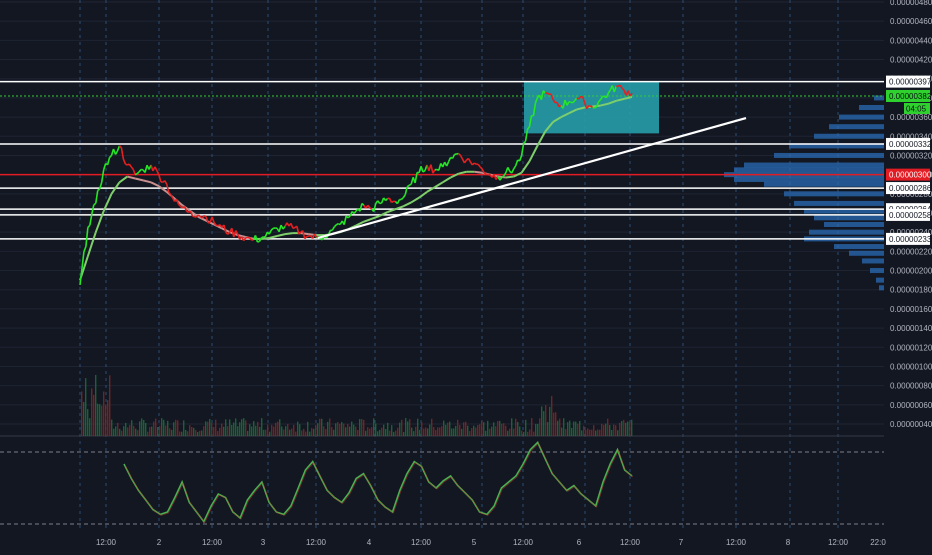 The height and width of the screenshot is (555, 932). Describe the element at coordinates (909, 175) in the screenshot. I see `level-tag: 0.00000300` at that location.